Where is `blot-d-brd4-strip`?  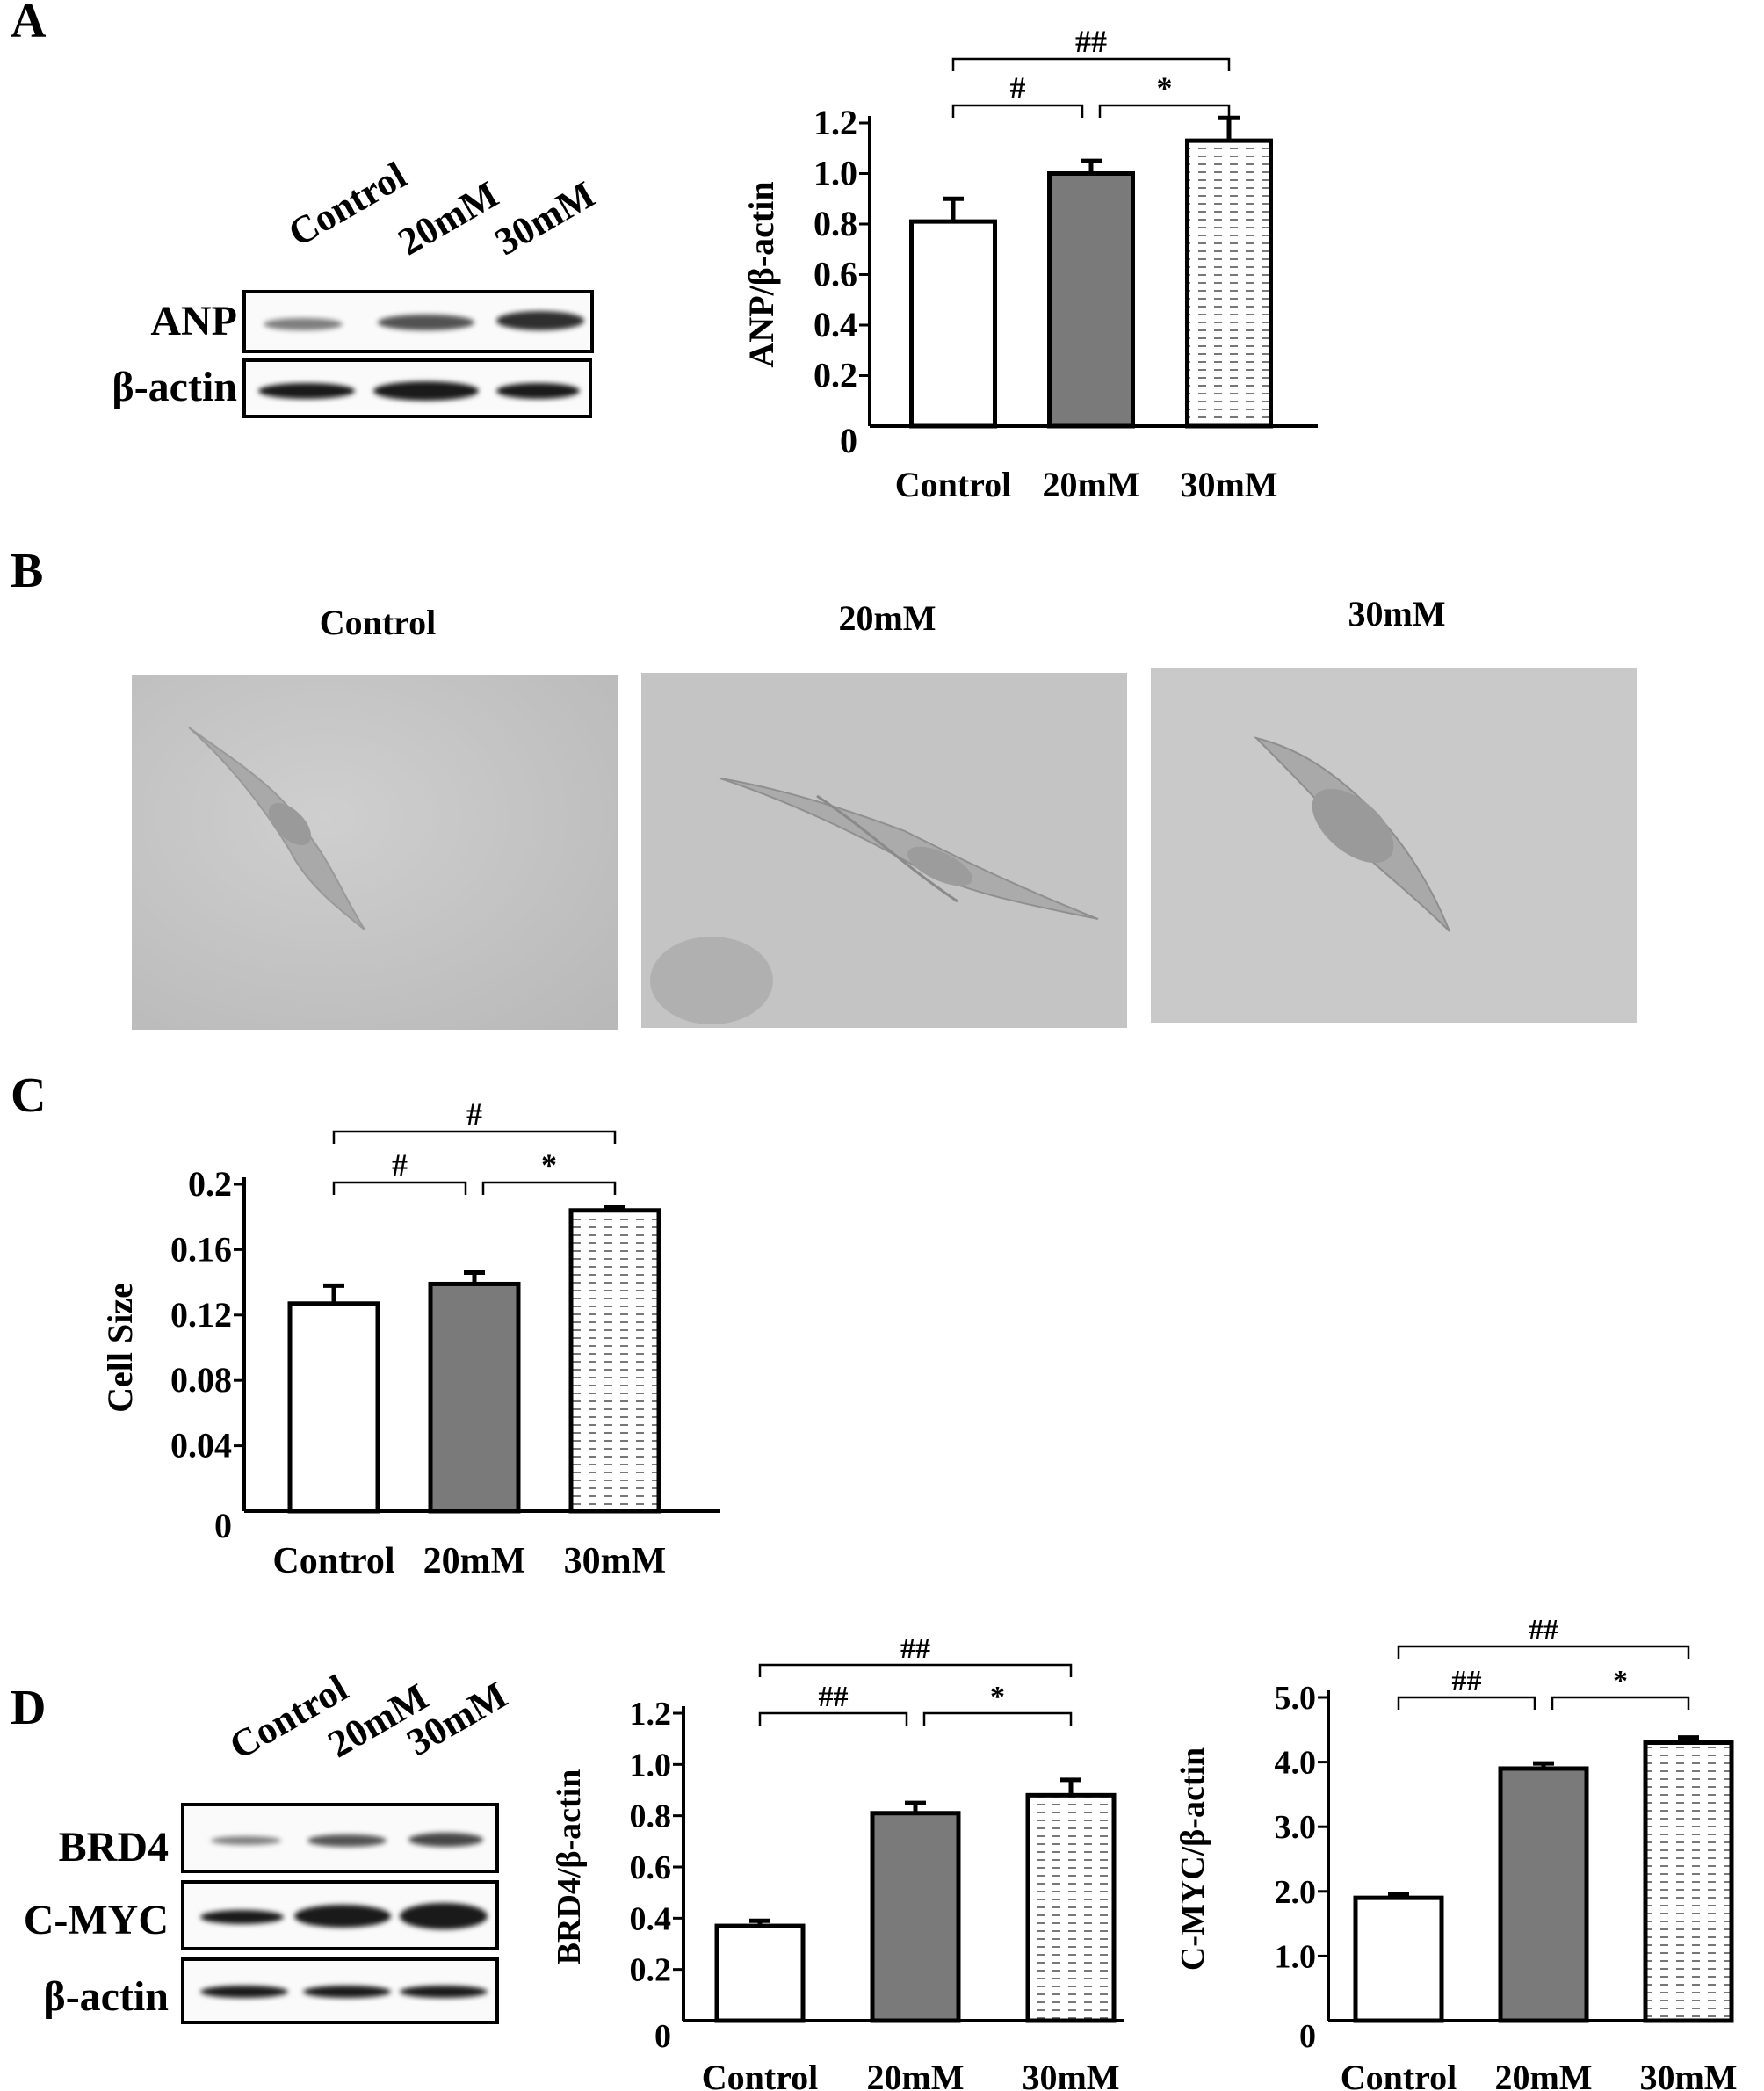
blot-d-brd4-strip is located at coordinates (340, 1838).